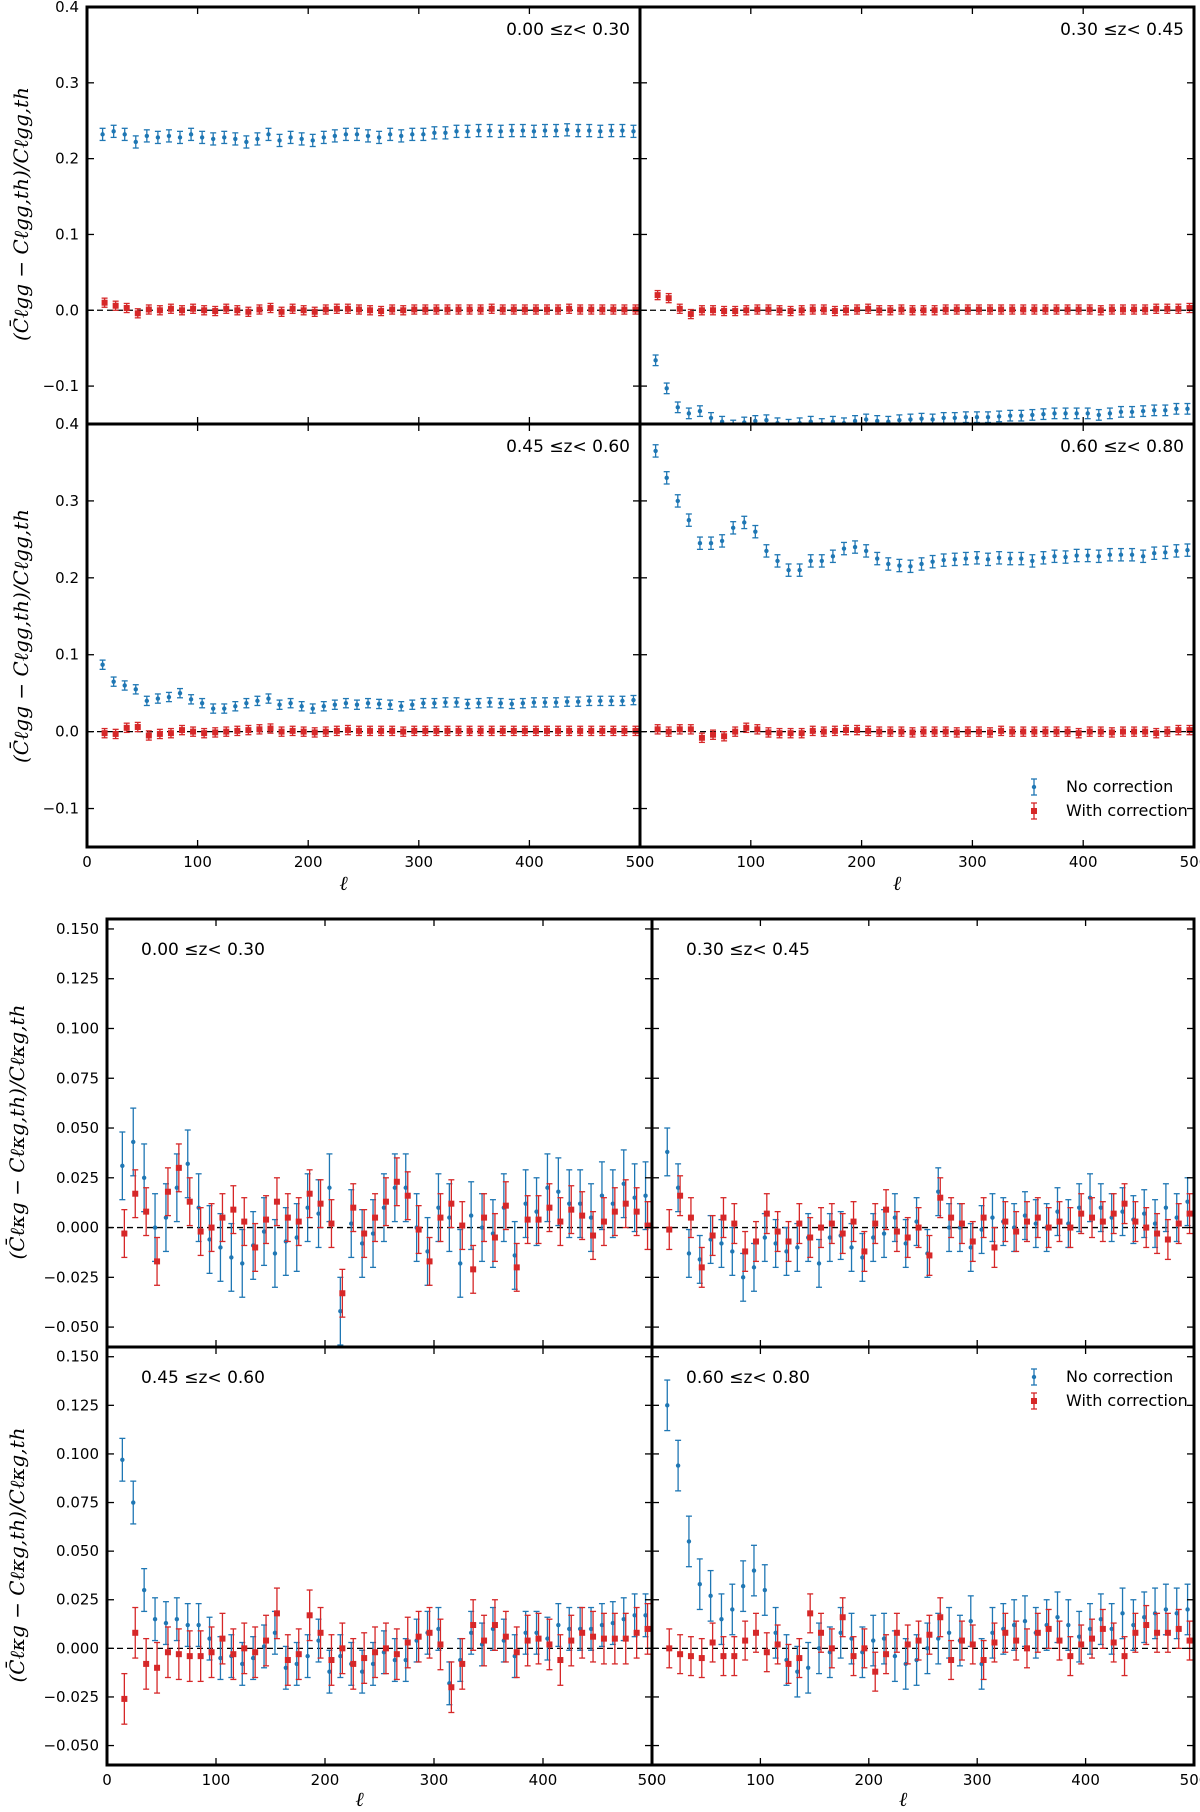 The width and height of the screenshot is (1200, 1812). What do you see at coordinates (868, 1780) in the screenshot?
I see `x-tick-label: 200` at bounding box center [868, 1780].